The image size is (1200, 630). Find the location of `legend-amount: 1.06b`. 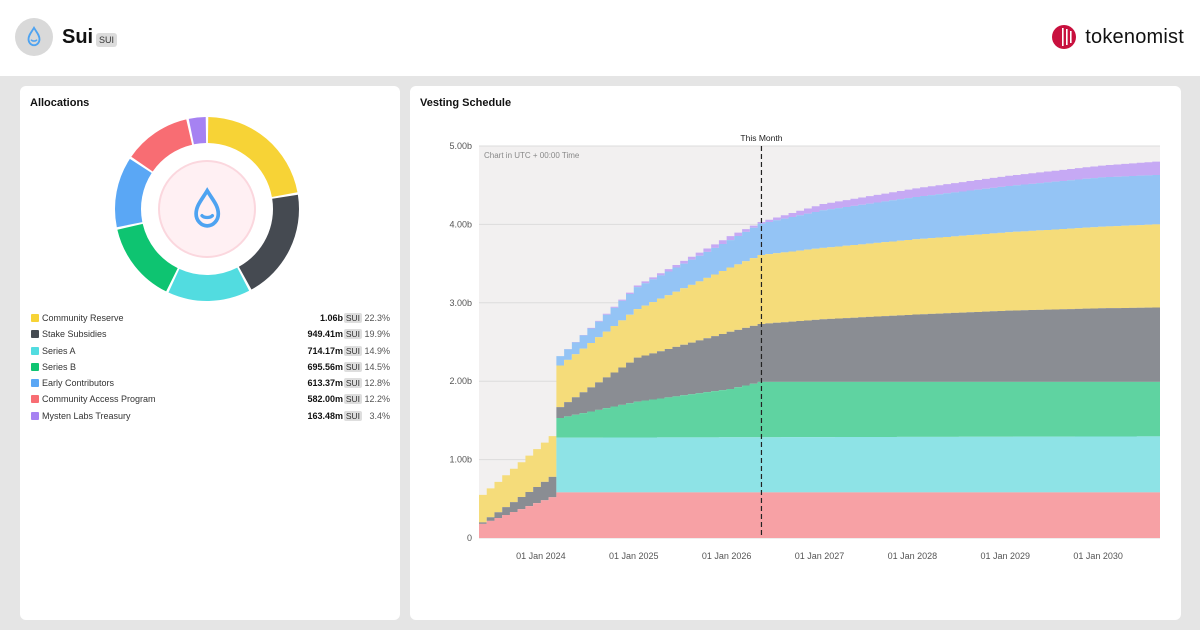

legend-amount: 1.06b is located at coordinates (331, 318).